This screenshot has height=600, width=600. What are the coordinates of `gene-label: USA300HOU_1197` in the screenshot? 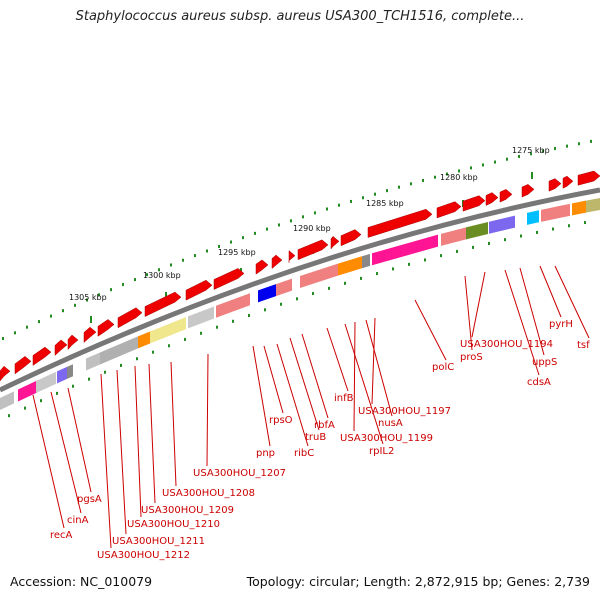 It's located at (404, 411).